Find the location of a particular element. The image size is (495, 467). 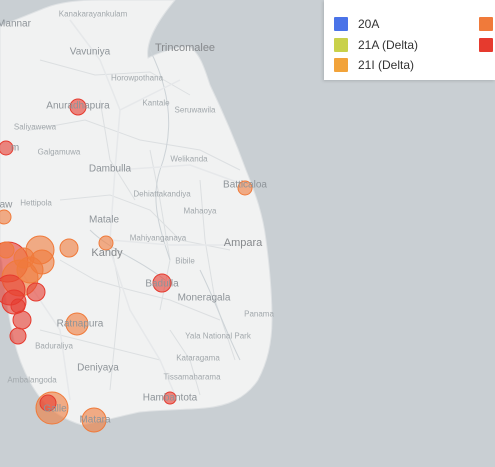

legend-label-21a-delta: 21A (Delta) is located at coordinates (388, 45).